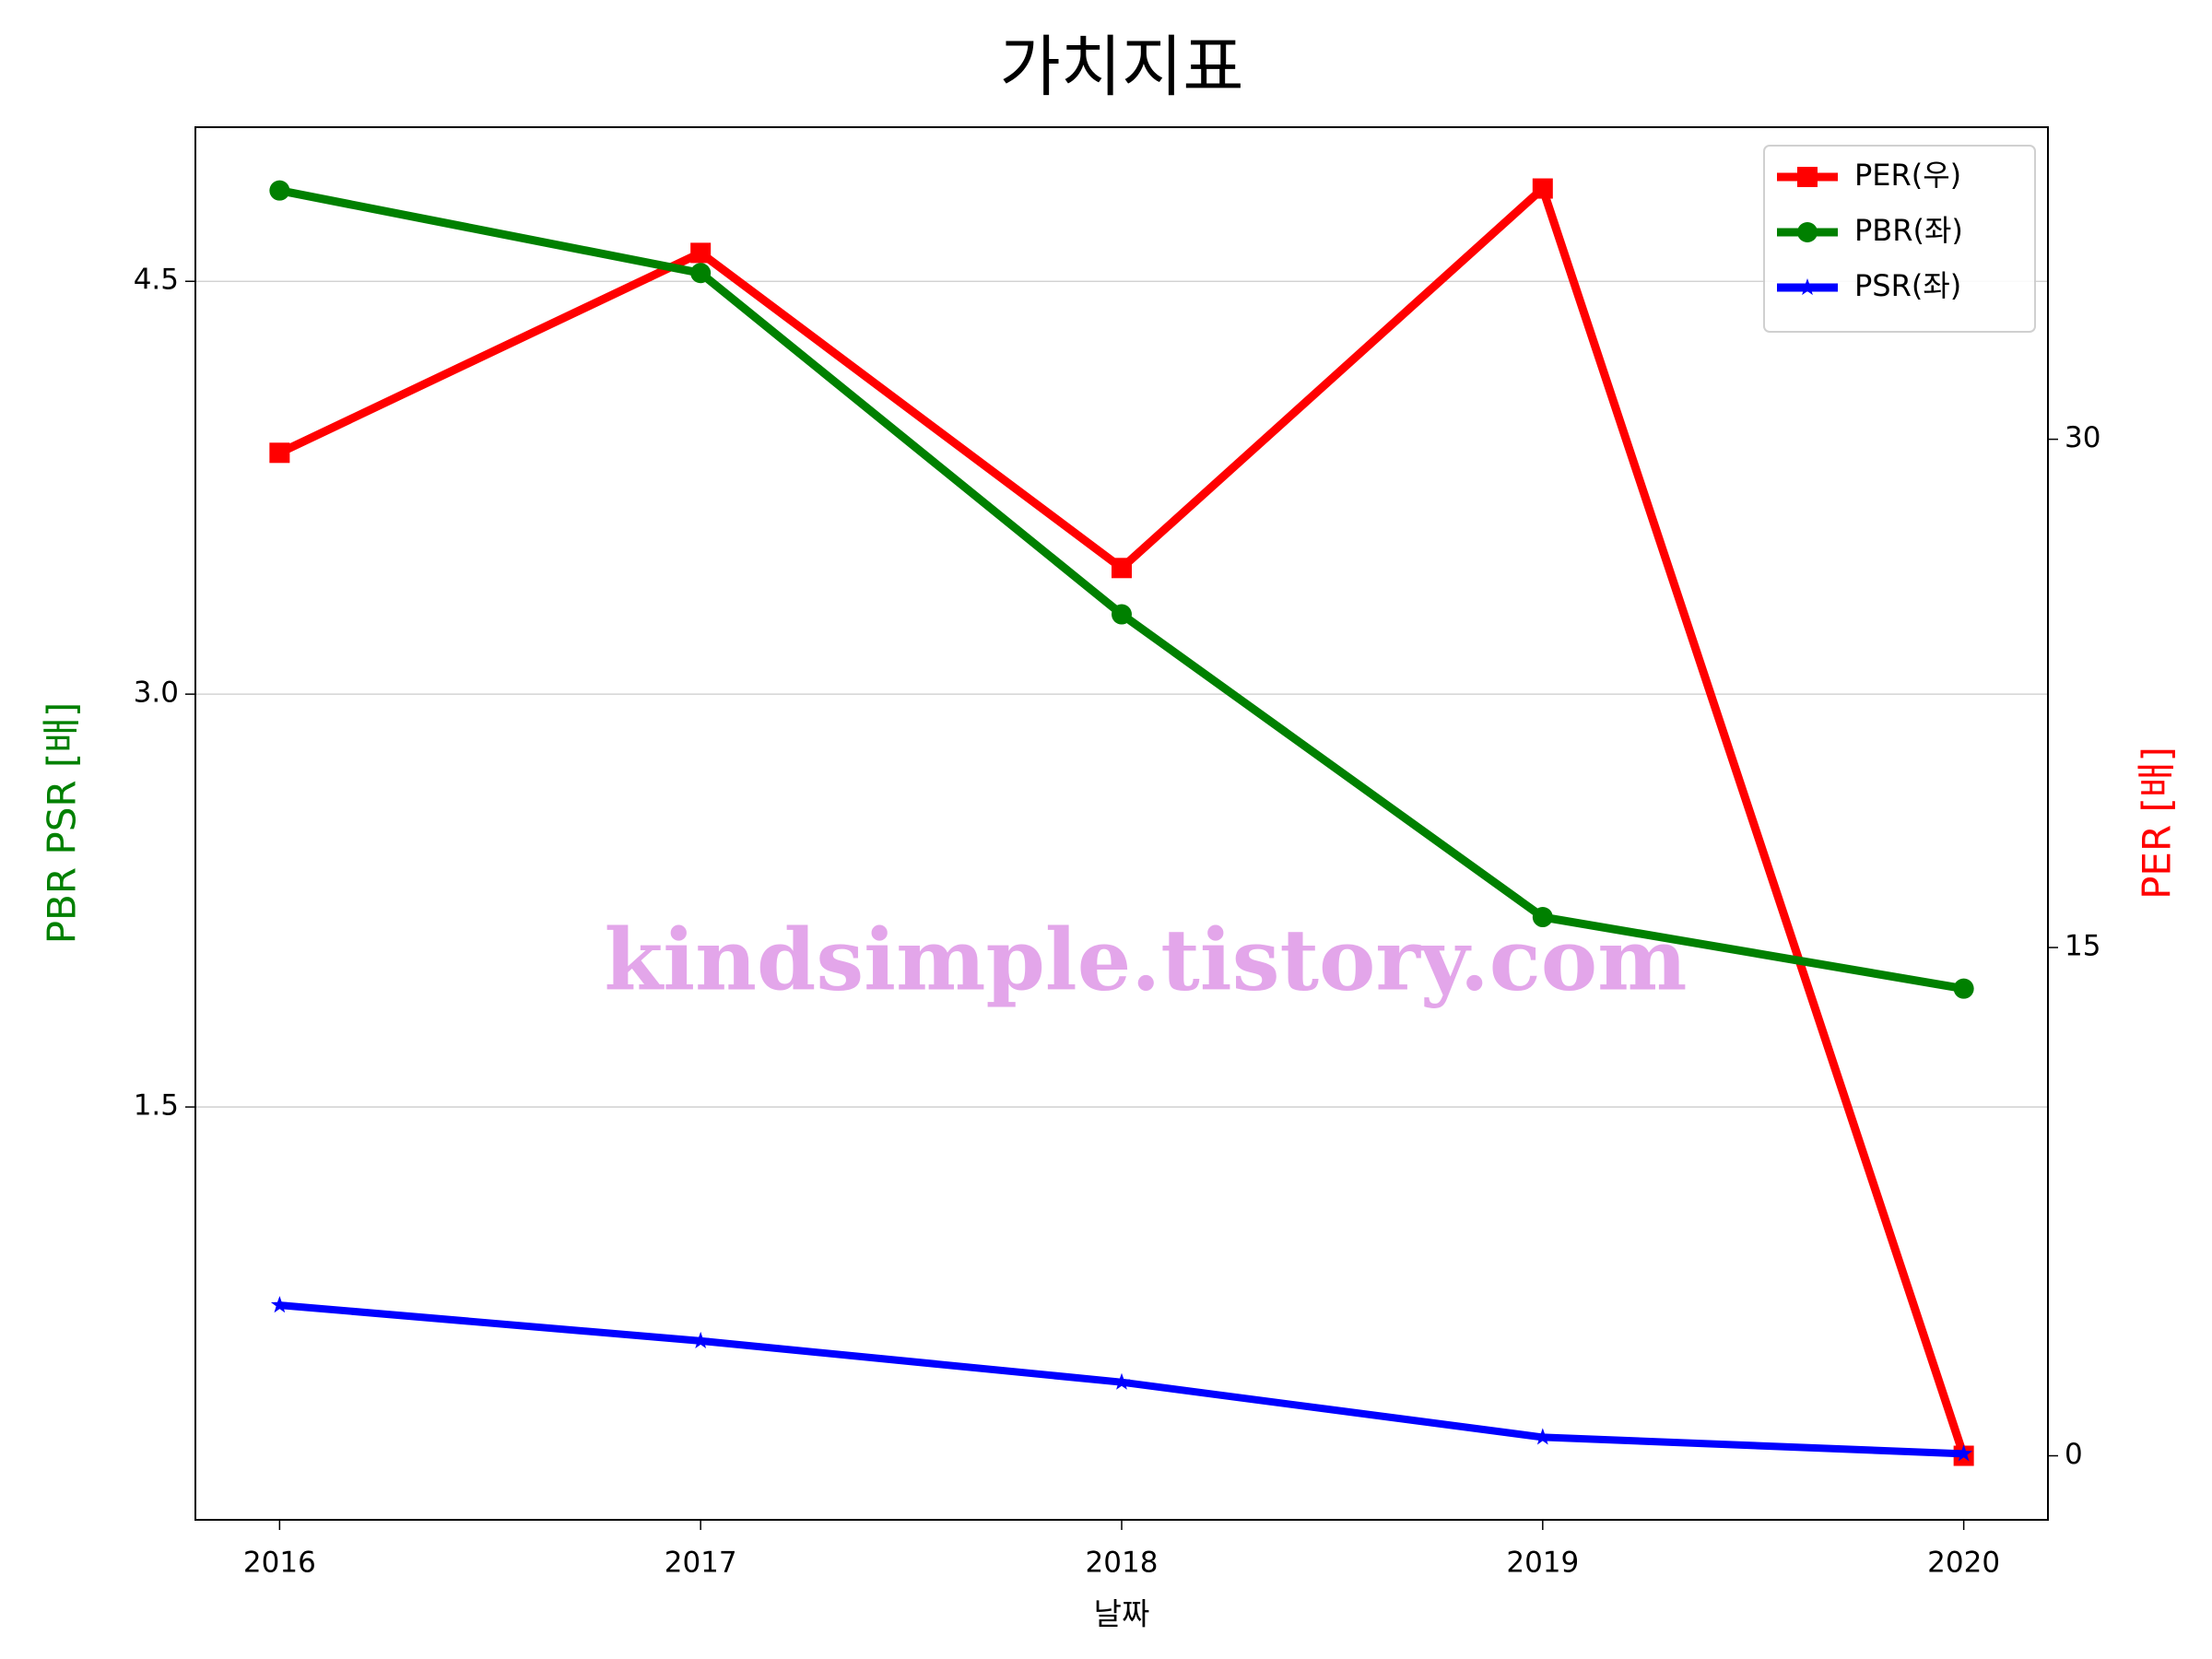 This screenshot has height=1659, width=2212. Describe the element at coordinates (156, 693) in the screenshot. I see `y-tick-label: 3.0` at that location.